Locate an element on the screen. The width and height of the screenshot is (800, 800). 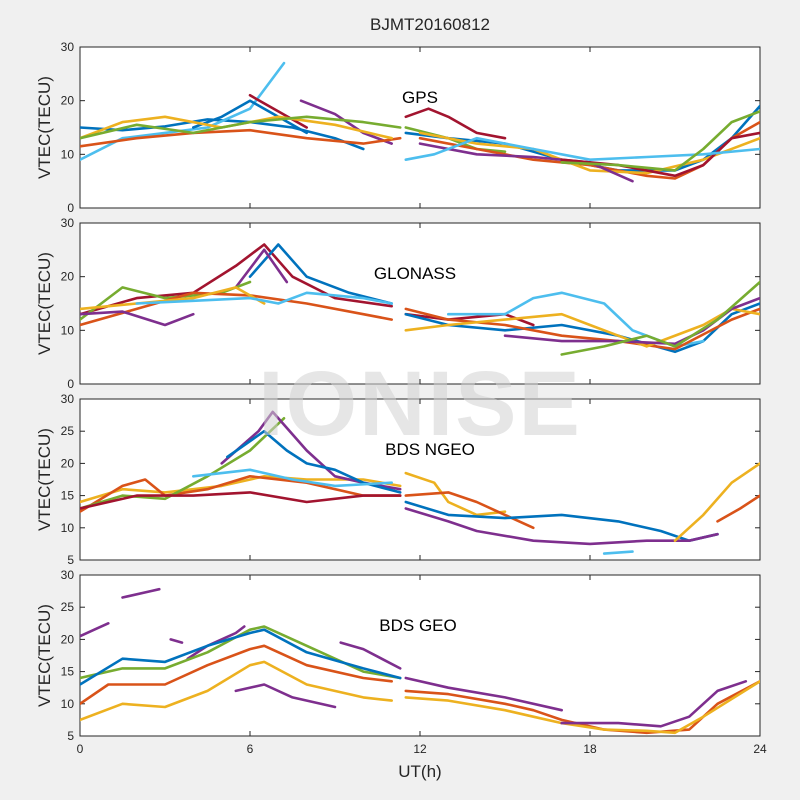
x-tick-label: 12 is located at coordinates (420, 749).